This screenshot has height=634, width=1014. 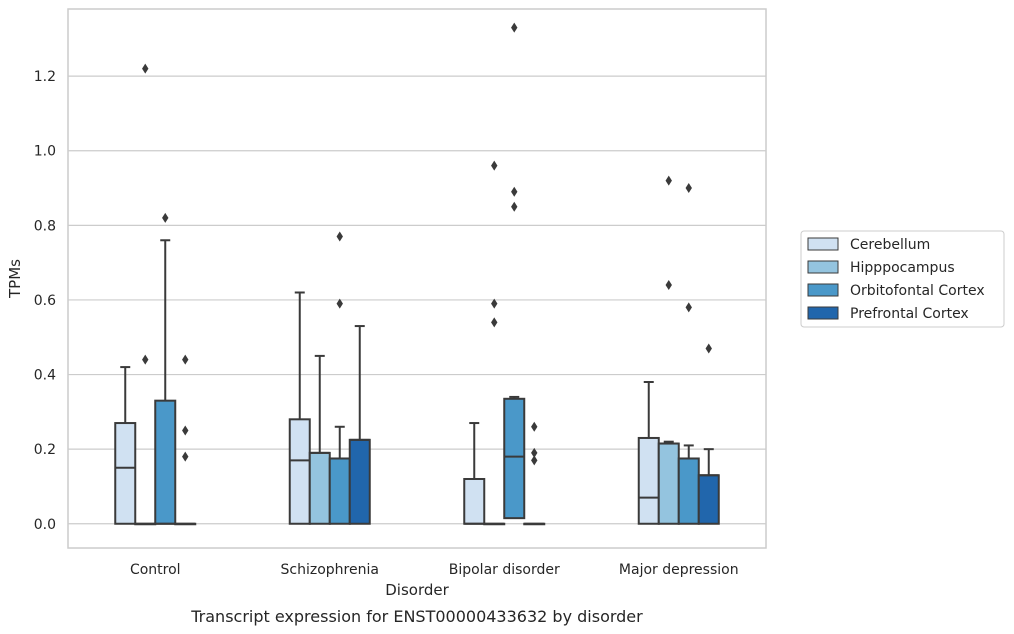 What do you see at coordinates (45, 376) in the screenshot?
I see `y-tick-label: 0.4` at bounding box center [45, 376].